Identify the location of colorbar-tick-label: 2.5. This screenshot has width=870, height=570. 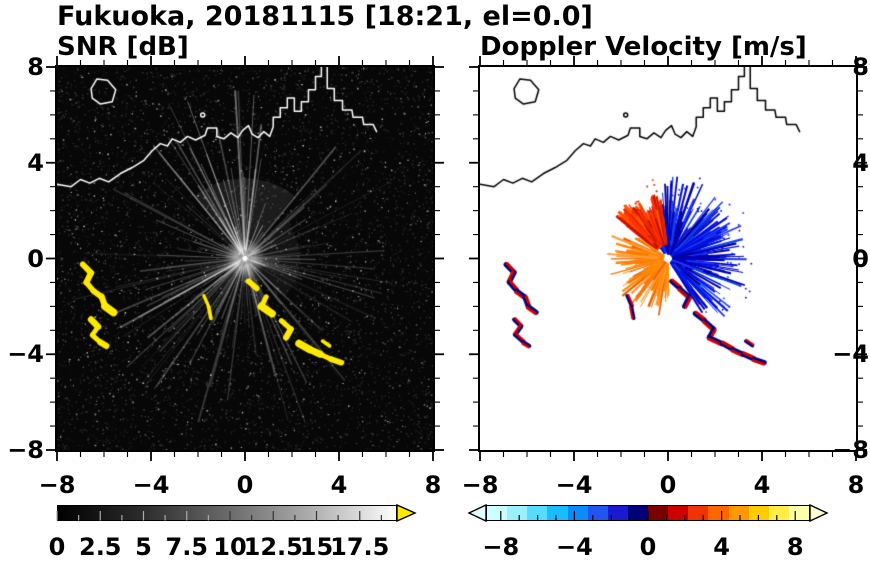
(100, 547).